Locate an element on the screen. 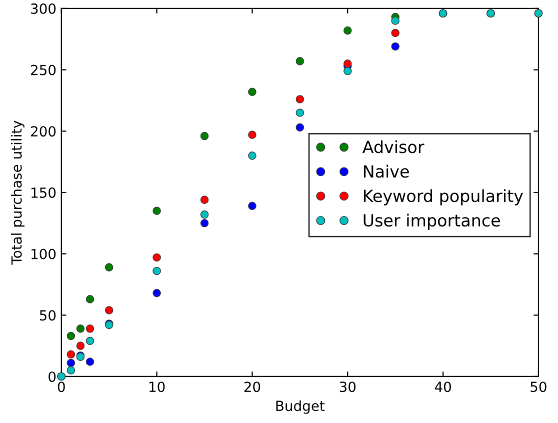  y-tick-label: 50 is located at coordinates (48, 315).